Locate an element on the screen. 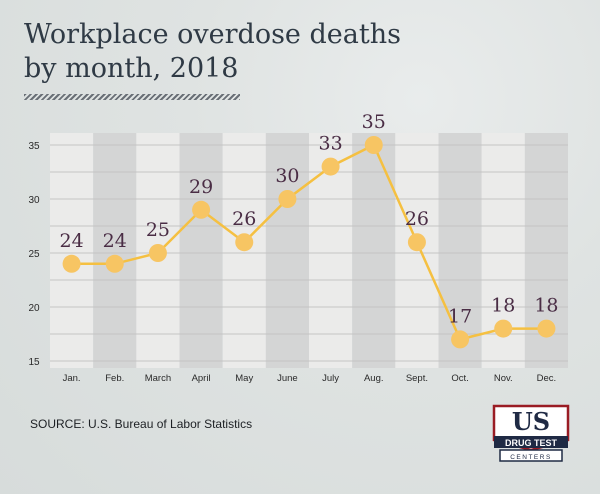 This screenshot has height=494, width=600. x-tick-label: March is located at coordinates (158, 378).